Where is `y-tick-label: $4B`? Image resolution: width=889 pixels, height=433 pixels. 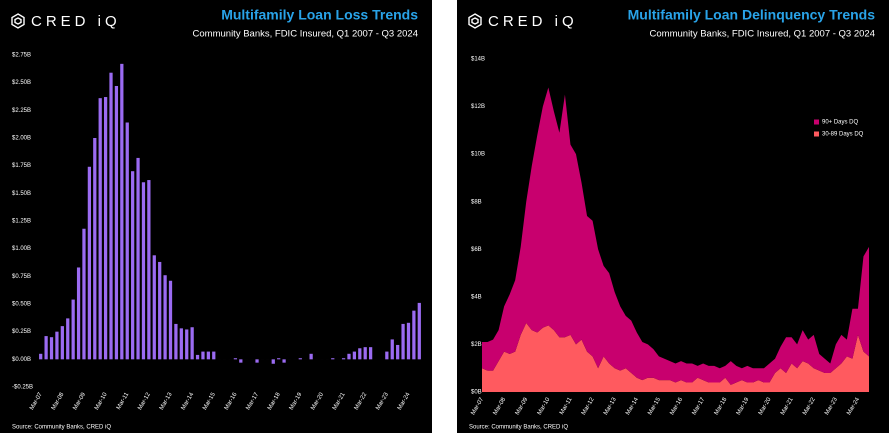 y-tick-label: $4B is located at coordinates (476, 297).